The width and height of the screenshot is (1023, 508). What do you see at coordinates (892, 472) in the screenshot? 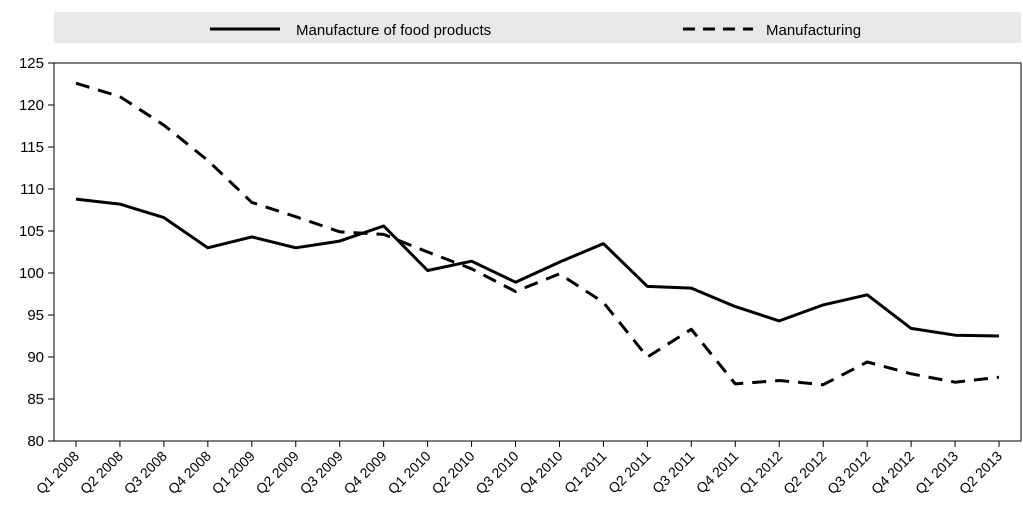
I see `x-tick-label: Q4 2012` at bounding box center [892, 472].